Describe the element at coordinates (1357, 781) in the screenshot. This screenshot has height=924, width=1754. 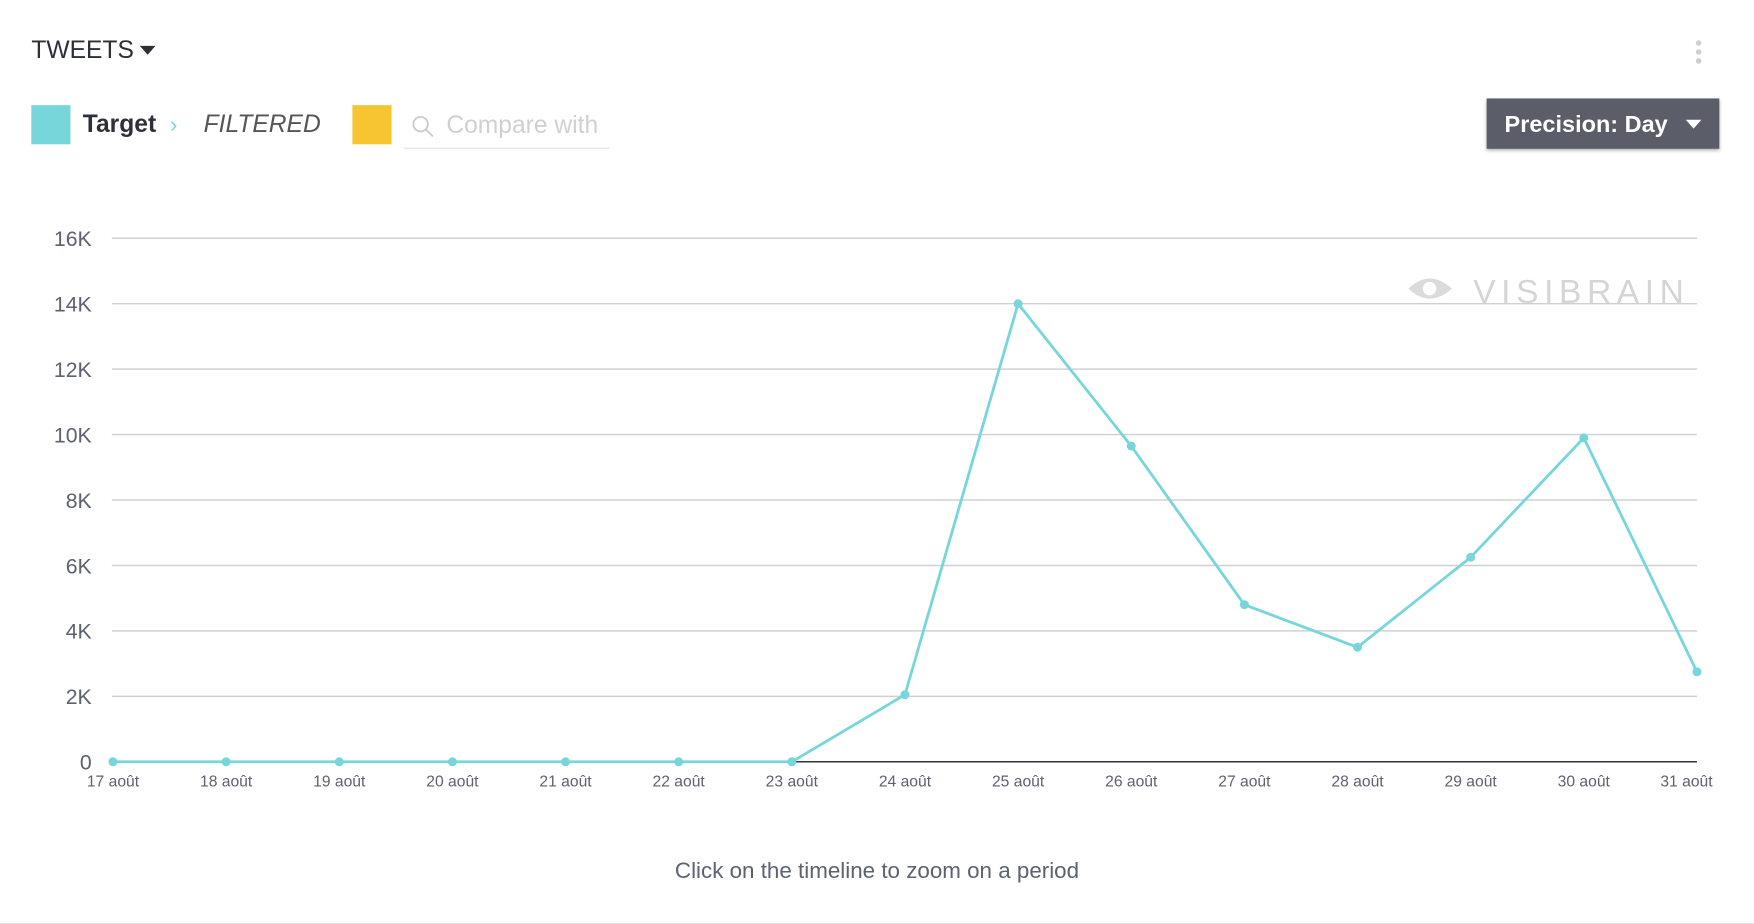
I see `x-tick-label: 28 août` at that location.